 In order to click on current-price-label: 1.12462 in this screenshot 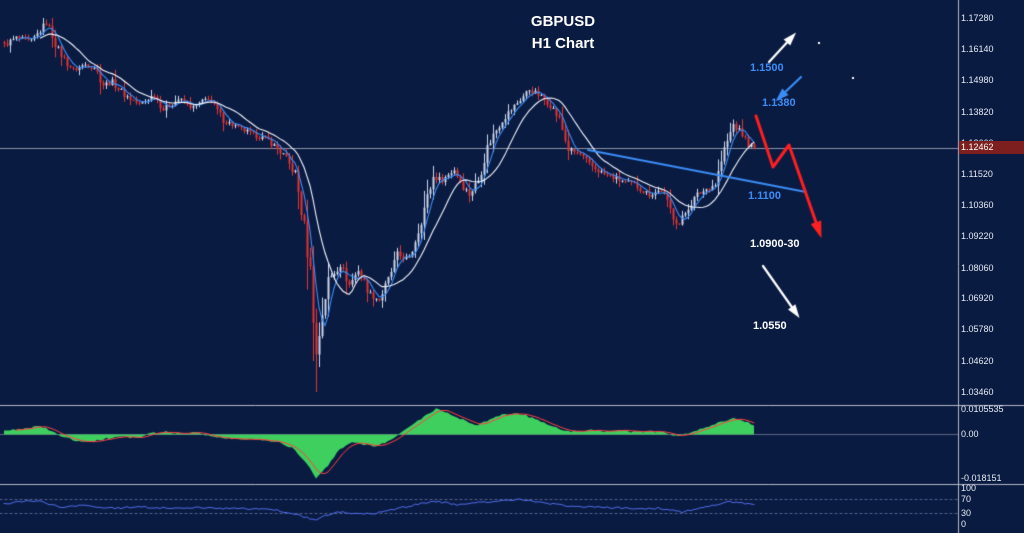, I will do `click(977, 147)`.